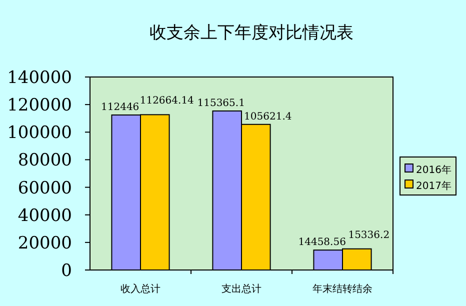 The width and height of the screenshot is (466, 306). I want to click on x-tick-label: 支出总计, so click(242, 289).